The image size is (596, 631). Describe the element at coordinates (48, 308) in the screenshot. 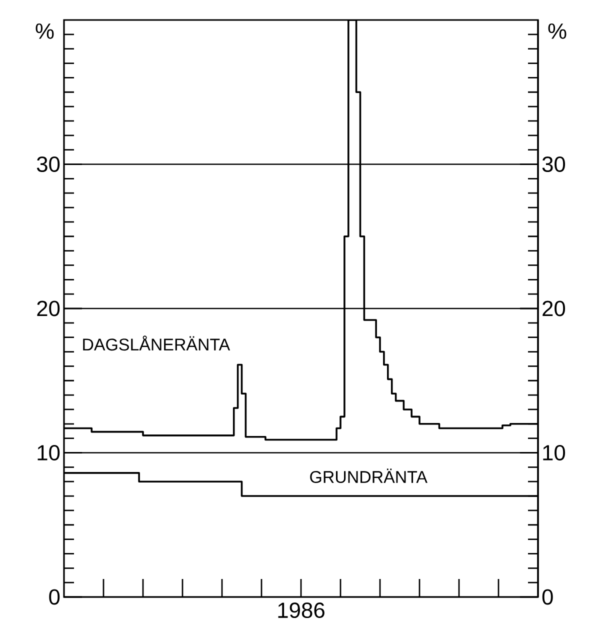

I see `y-tick-label: 20` at that location.